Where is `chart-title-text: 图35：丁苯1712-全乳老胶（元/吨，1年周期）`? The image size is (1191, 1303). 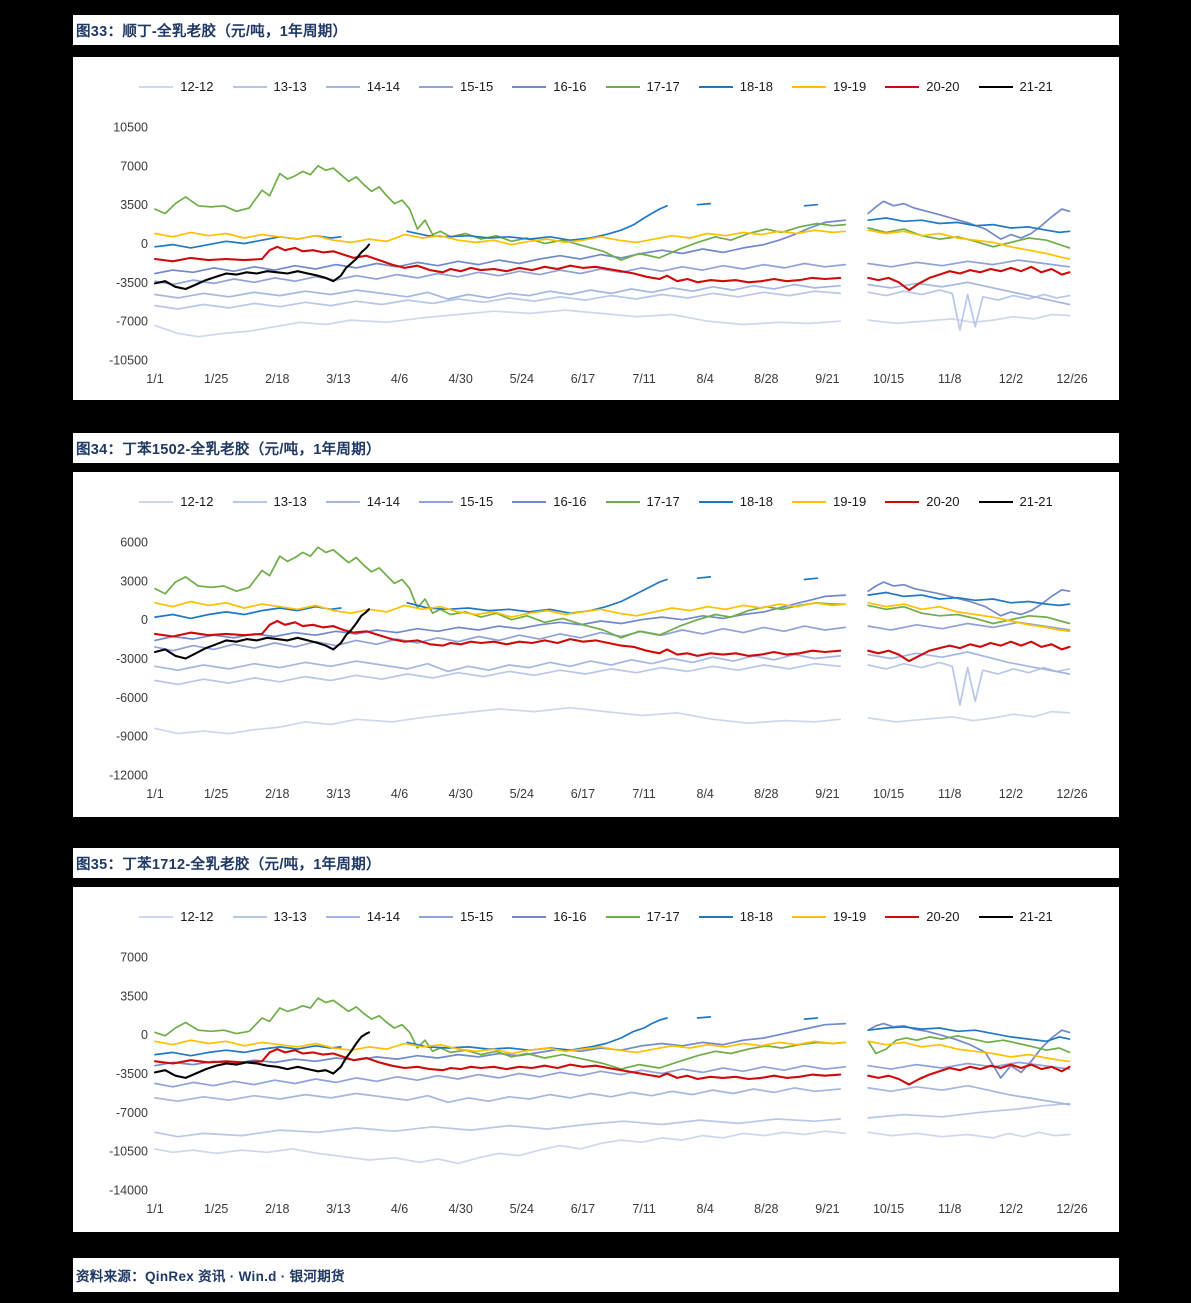
chart-title-text: 图35：丁苯1712-全乳老胶（元/吨，1年周期） is located at coordinates (228, 864).